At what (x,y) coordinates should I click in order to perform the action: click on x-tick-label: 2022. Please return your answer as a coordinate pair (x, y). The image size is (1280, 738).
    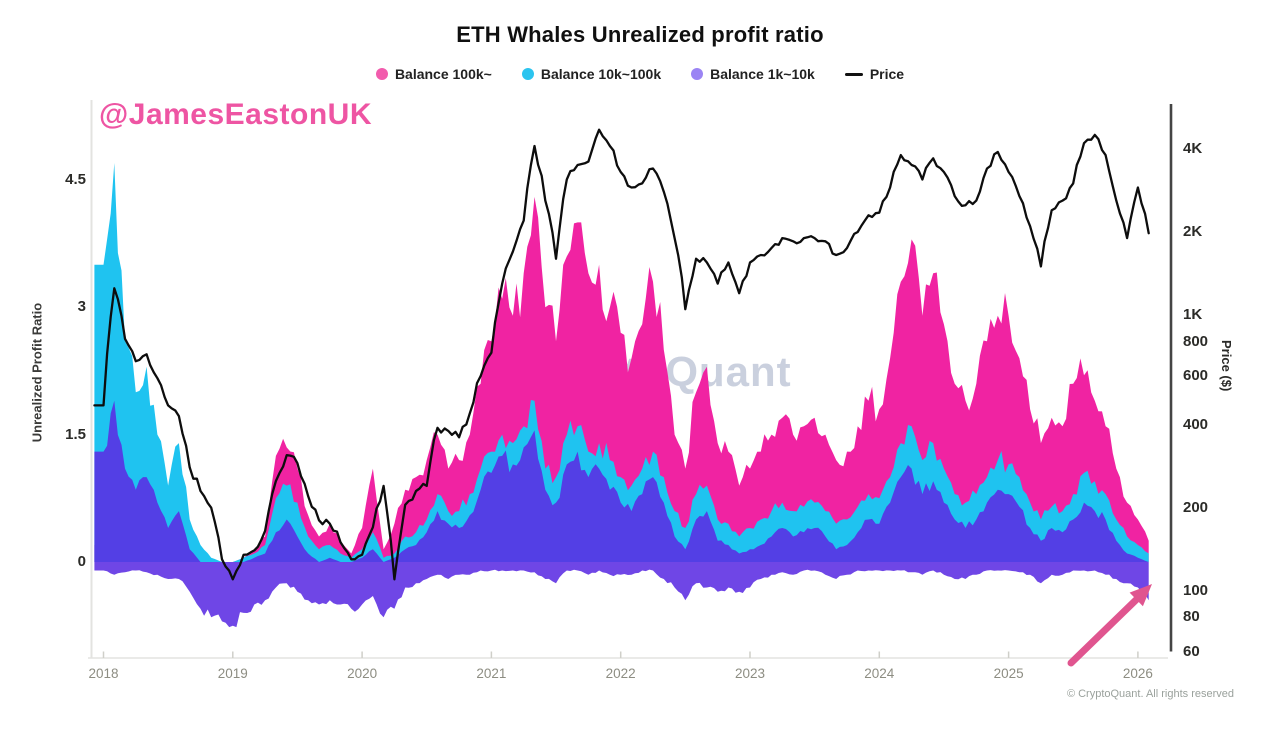
    Looking at the image, I should click on (620, 673).